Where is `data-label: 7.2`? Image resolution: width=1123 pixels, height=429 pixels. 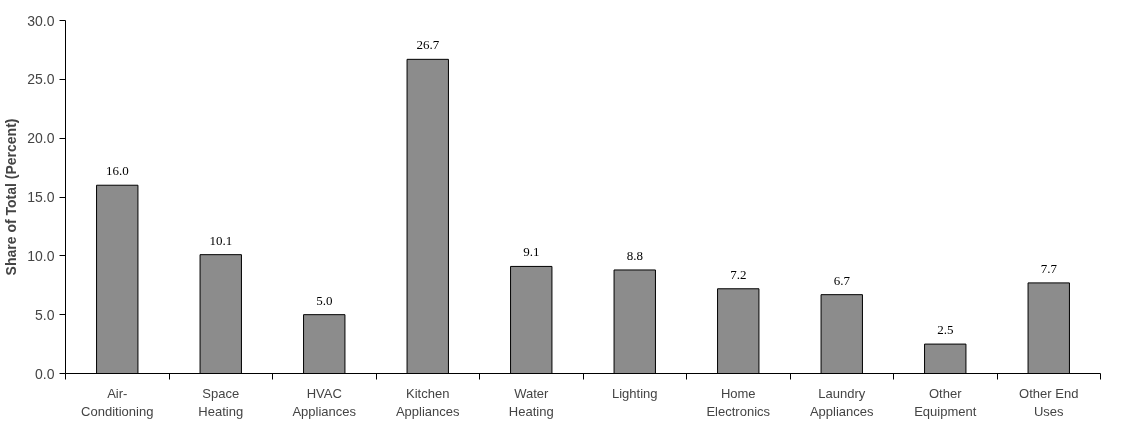 data-label: 7.2 is located at coordinates (738, 274).